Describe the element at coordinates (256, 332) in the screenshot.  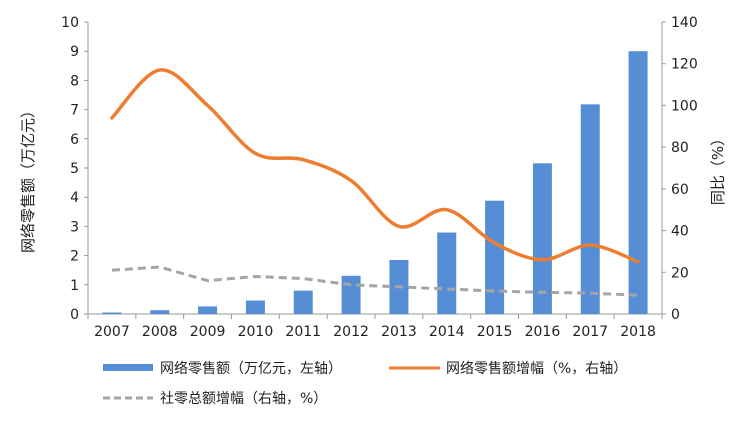
I see `x-tick-label: 2010` at that location.